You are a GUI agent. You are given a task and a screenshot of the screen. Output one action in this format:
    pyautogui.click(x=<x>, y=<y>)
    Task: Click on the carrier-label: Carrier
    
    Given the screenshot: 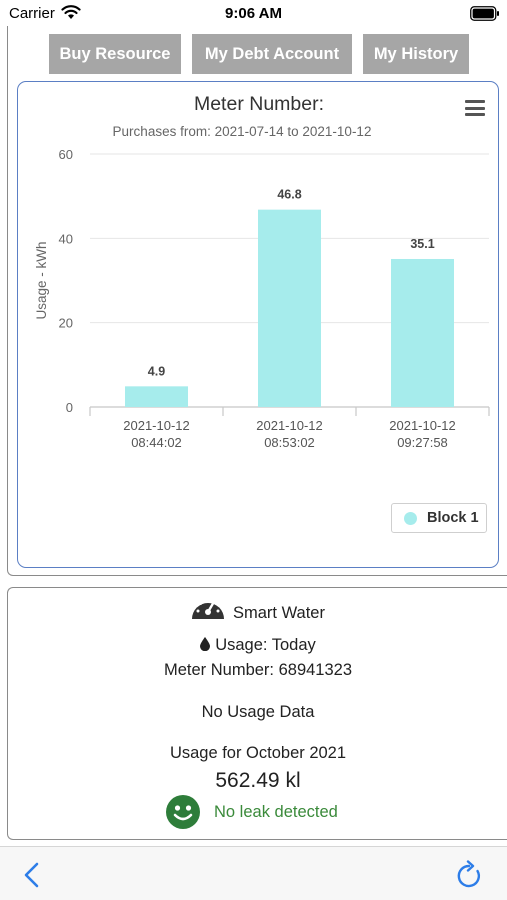 What is the action you would take?
    pyautogui.click(x=32, y=13)
    